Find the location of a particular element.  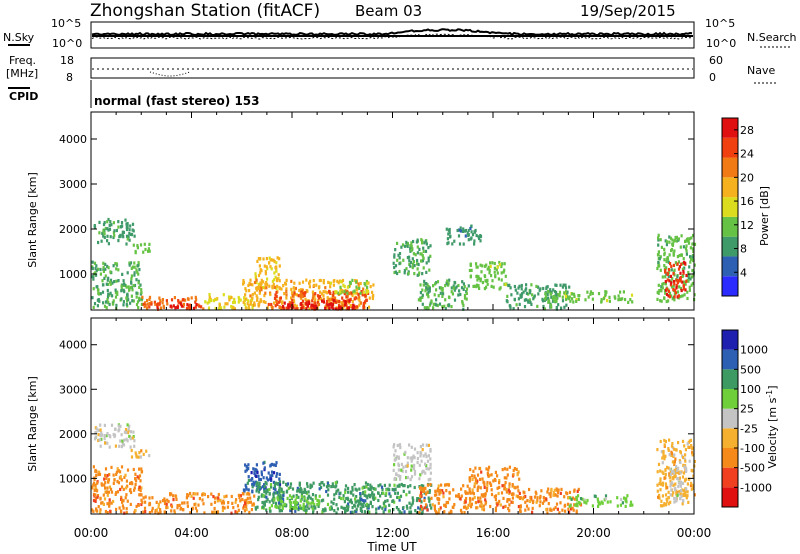

n-search-tick-top: 10^5 is located at coordinates (720, 23).